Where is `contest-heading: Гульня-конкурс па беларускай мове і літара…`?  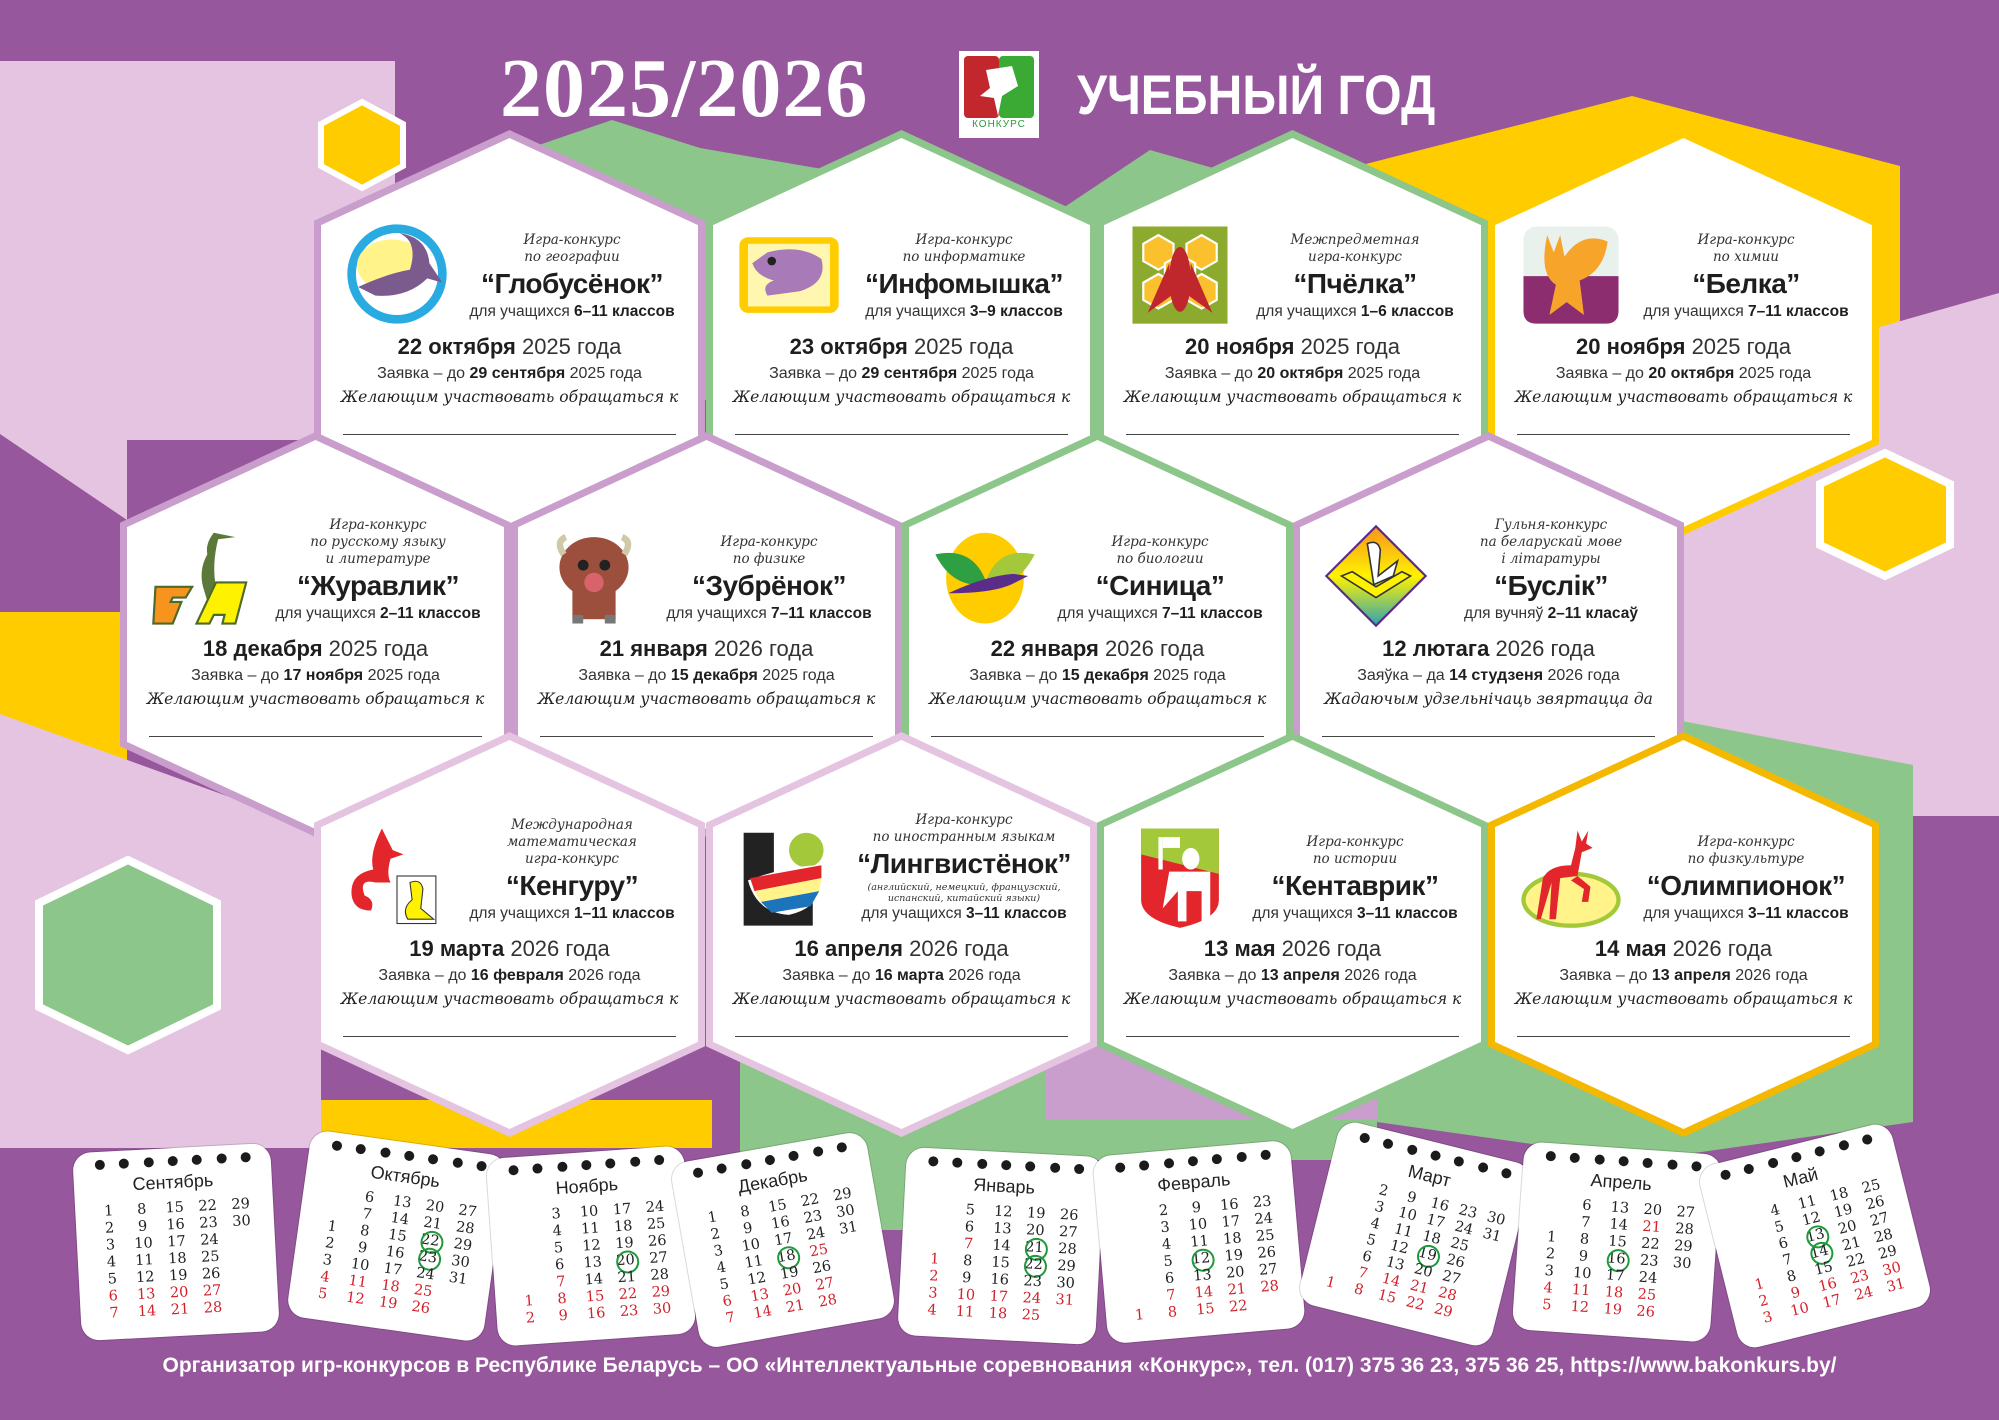 contest-heading: Гульня-конкурс па беларускай мове і літара… is located at coordinates (1551, 562).